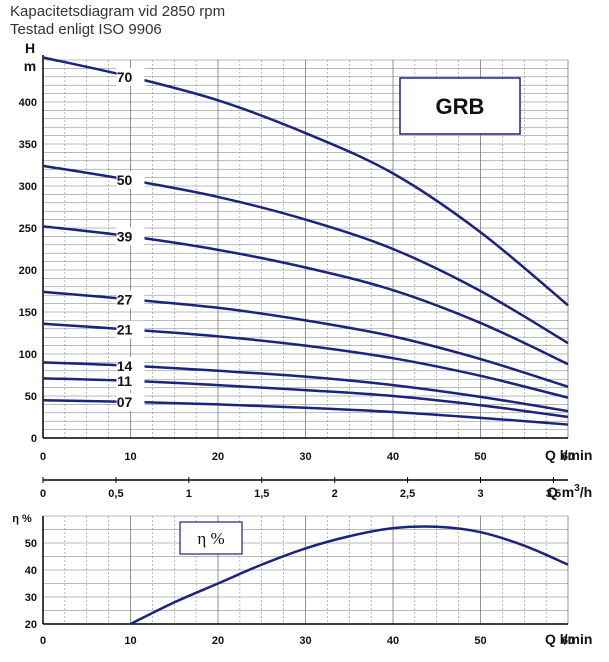 This screenshot has height=662, width=609. What do you see at coordinates (125, 236) in the screenshot?
I see `series-label-39: 39` at bounding box center [125, 236].